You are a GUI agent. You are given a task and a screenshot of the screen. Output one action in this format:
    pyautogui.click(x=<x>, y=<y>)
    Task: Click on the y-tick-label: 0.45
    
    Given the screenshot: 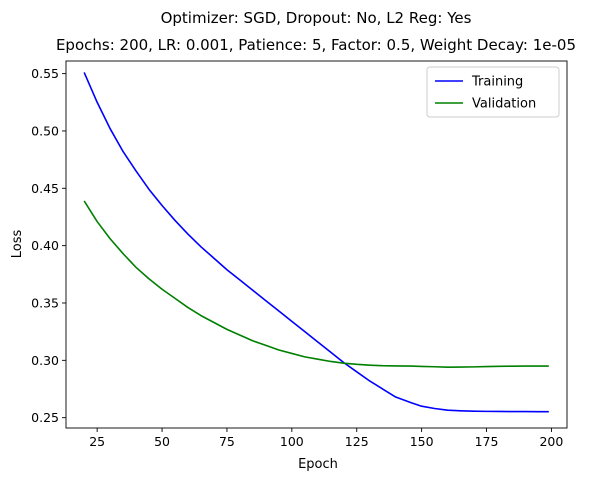 What is the action you would take?
    pyautogui.click(x=45, y=188)
    